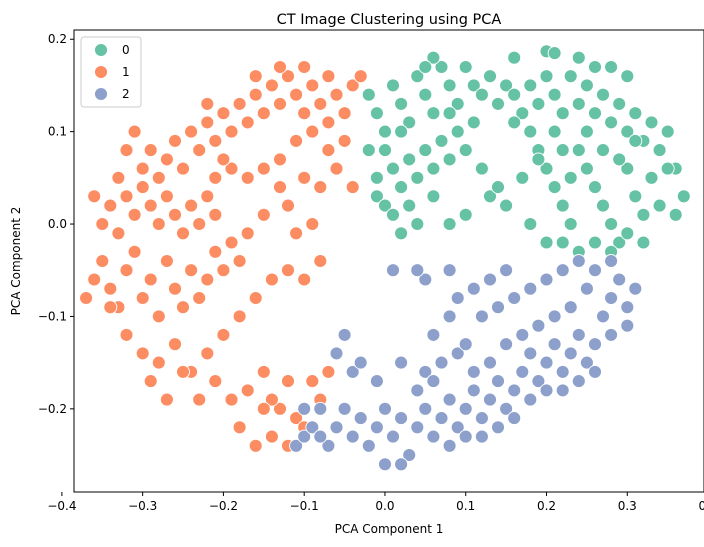  Describe the element at coordinates (701, 506) in the screenshot. I see `x-tick-label: 0.4` at that location.